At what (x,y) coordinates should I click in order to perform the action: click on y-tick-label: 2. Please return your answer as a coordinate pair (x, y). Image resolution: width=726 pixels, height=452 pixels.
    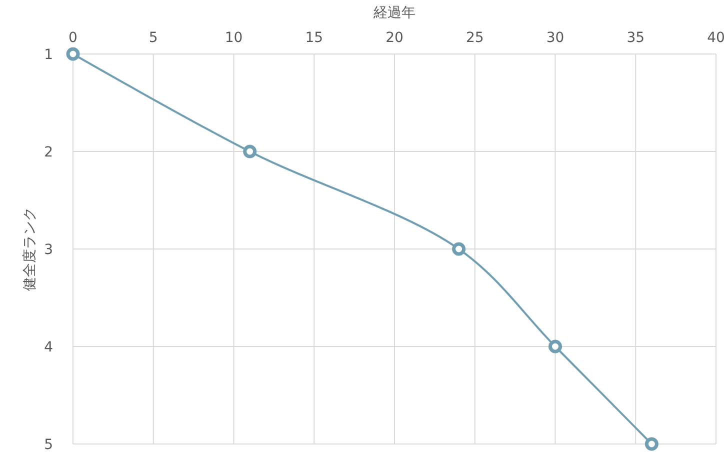
    Looking at the image, I should click on (48, 152).